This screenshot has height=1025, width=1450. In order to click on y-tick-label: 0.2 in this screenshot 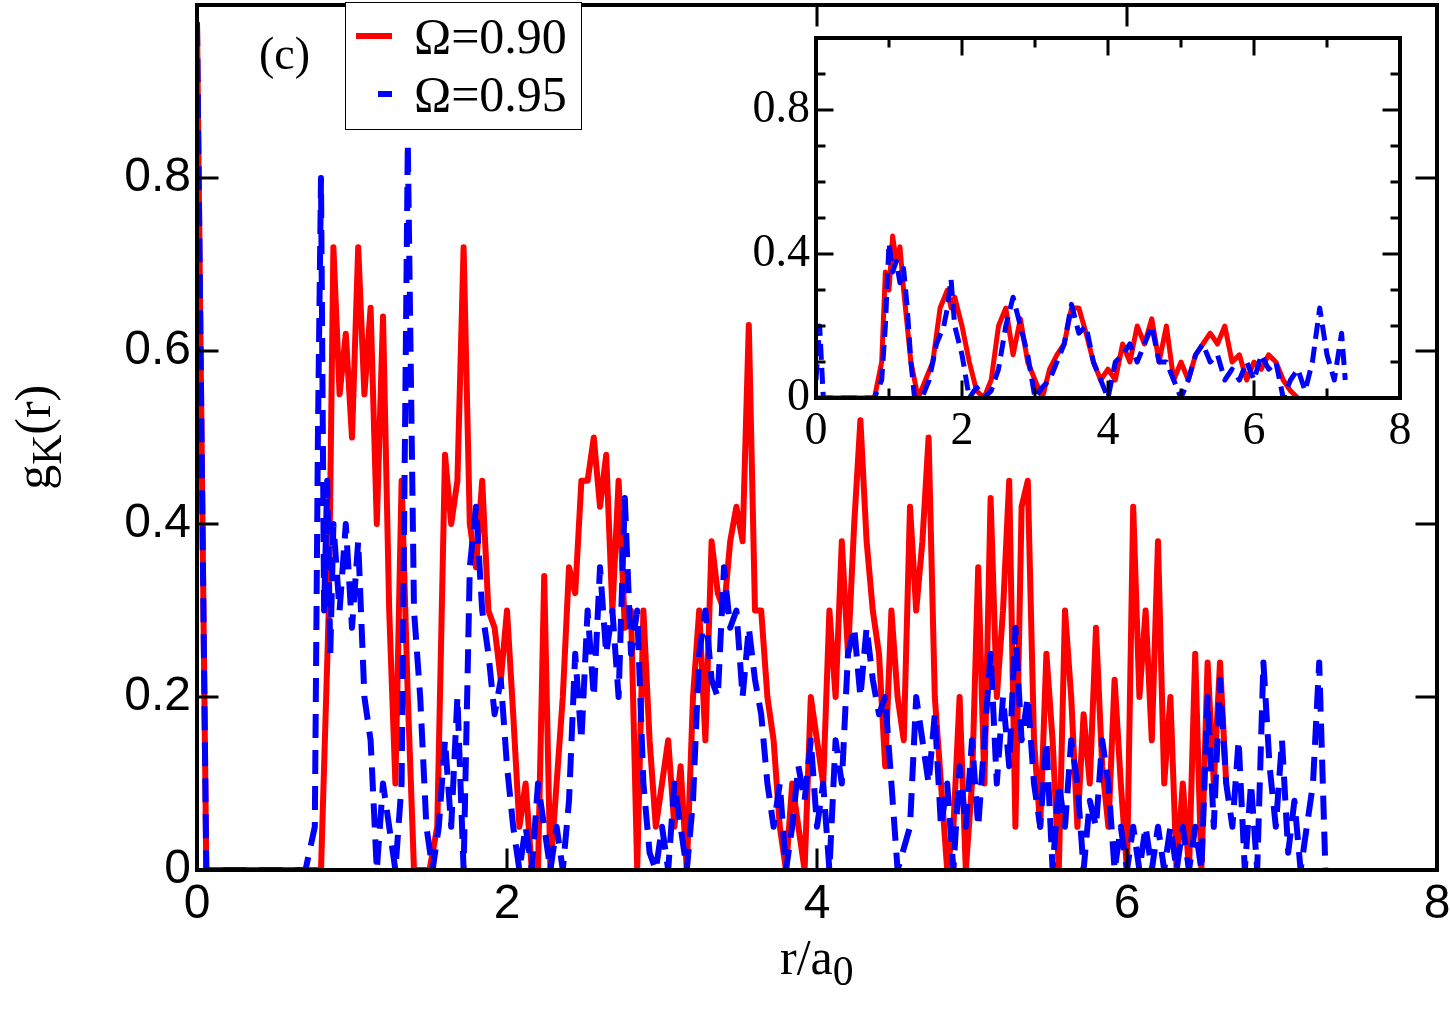, I will do `click(157, 694)`.